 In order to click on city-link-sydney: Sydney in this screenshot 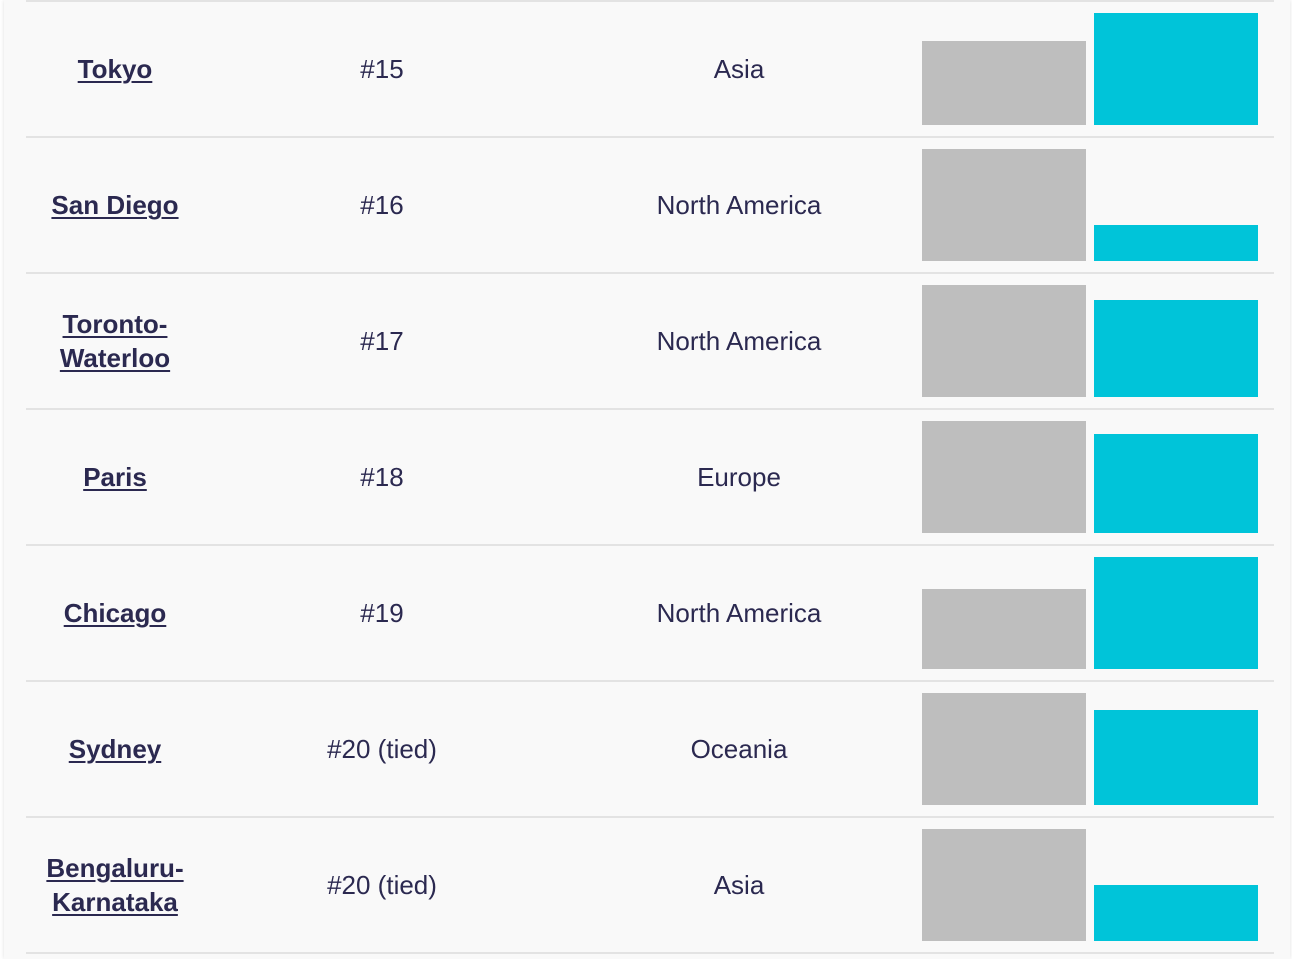, I will do `click(115, 749)`.